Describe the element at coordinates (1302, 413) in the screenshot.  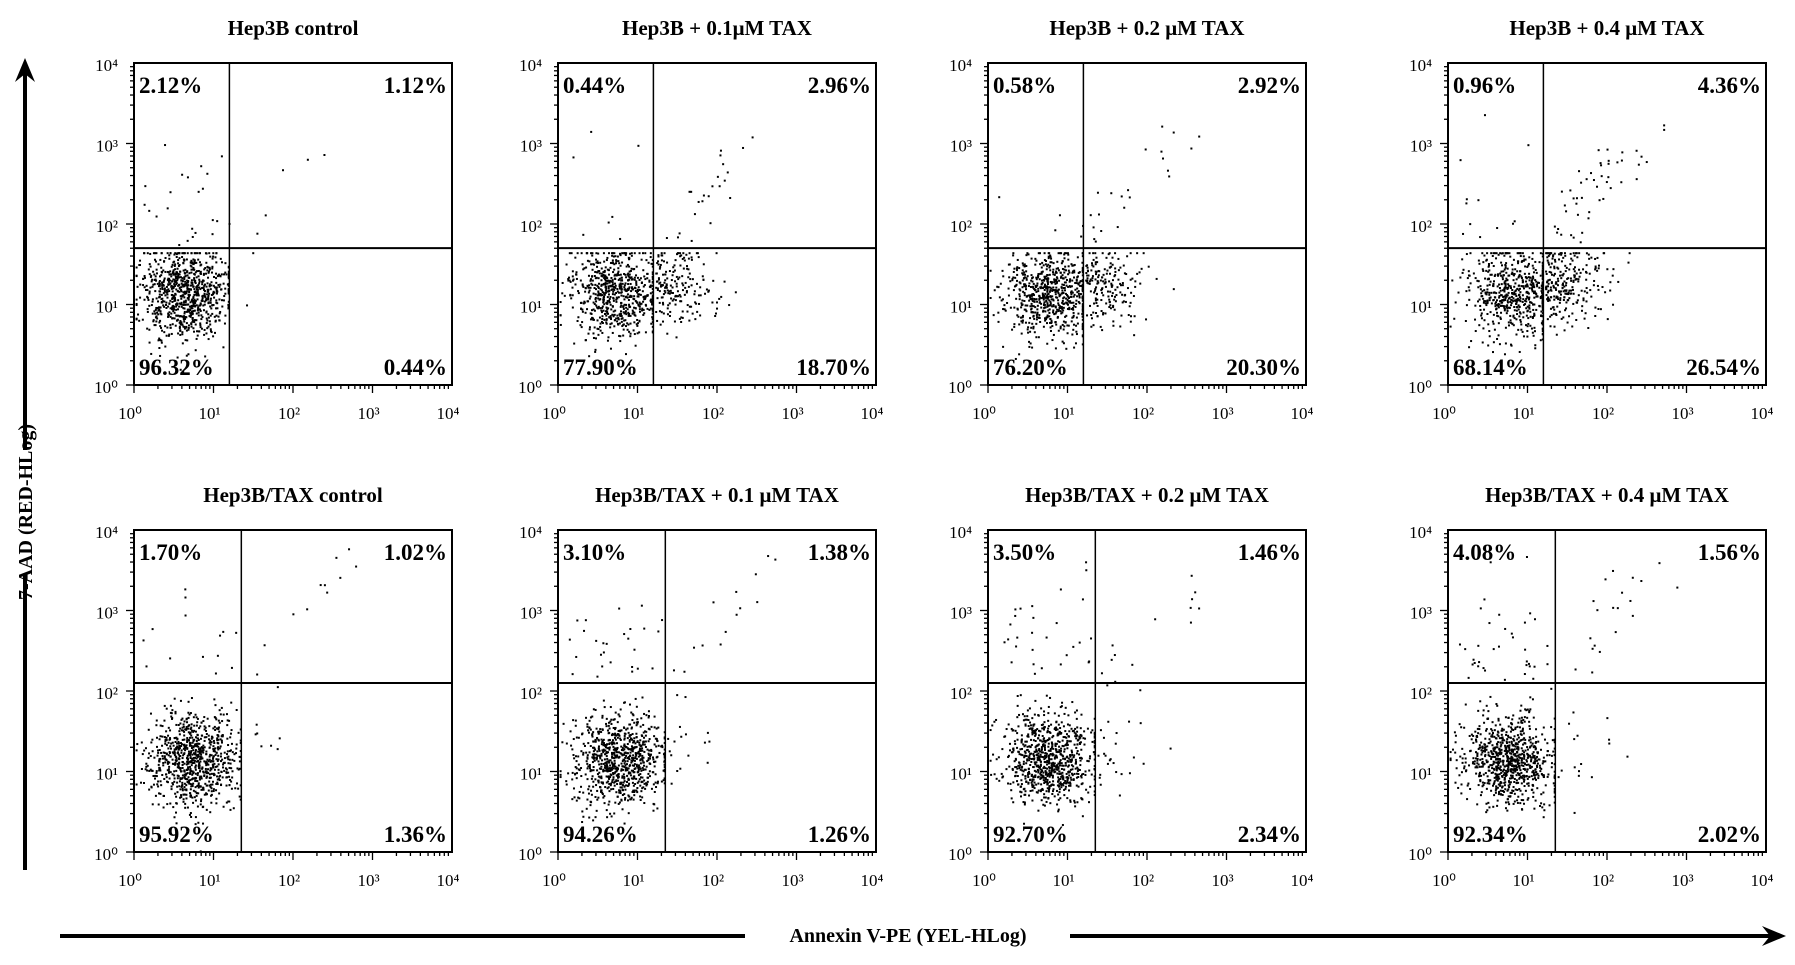
I see `x-tick-label: 10⁴` at that location.